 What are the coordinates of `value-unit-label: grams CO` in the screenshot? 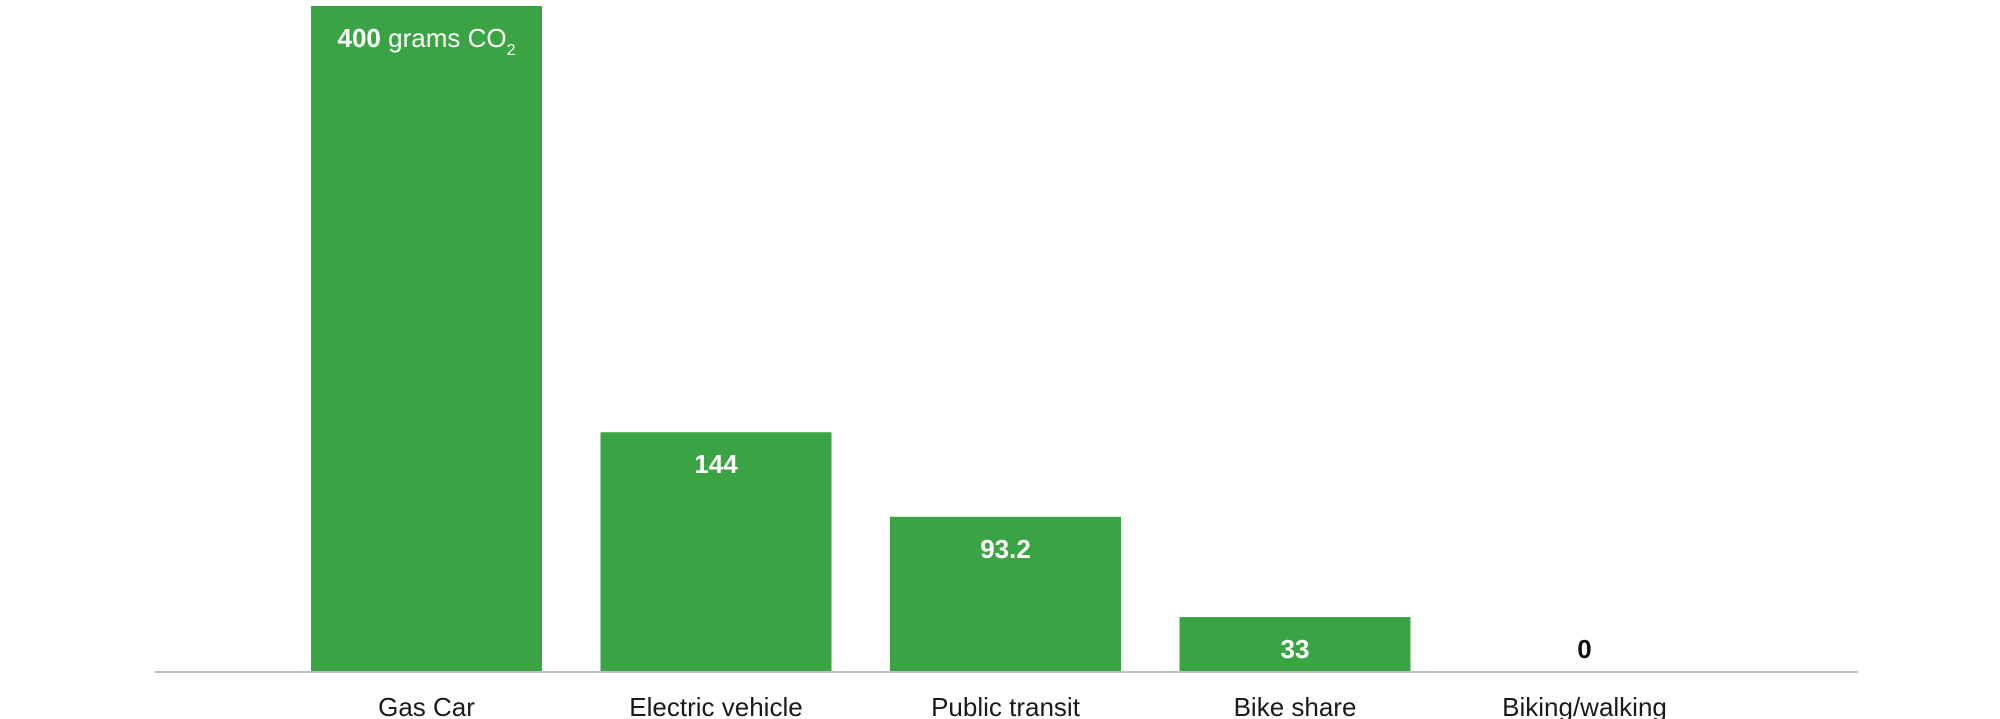 It's located at (444, 38).